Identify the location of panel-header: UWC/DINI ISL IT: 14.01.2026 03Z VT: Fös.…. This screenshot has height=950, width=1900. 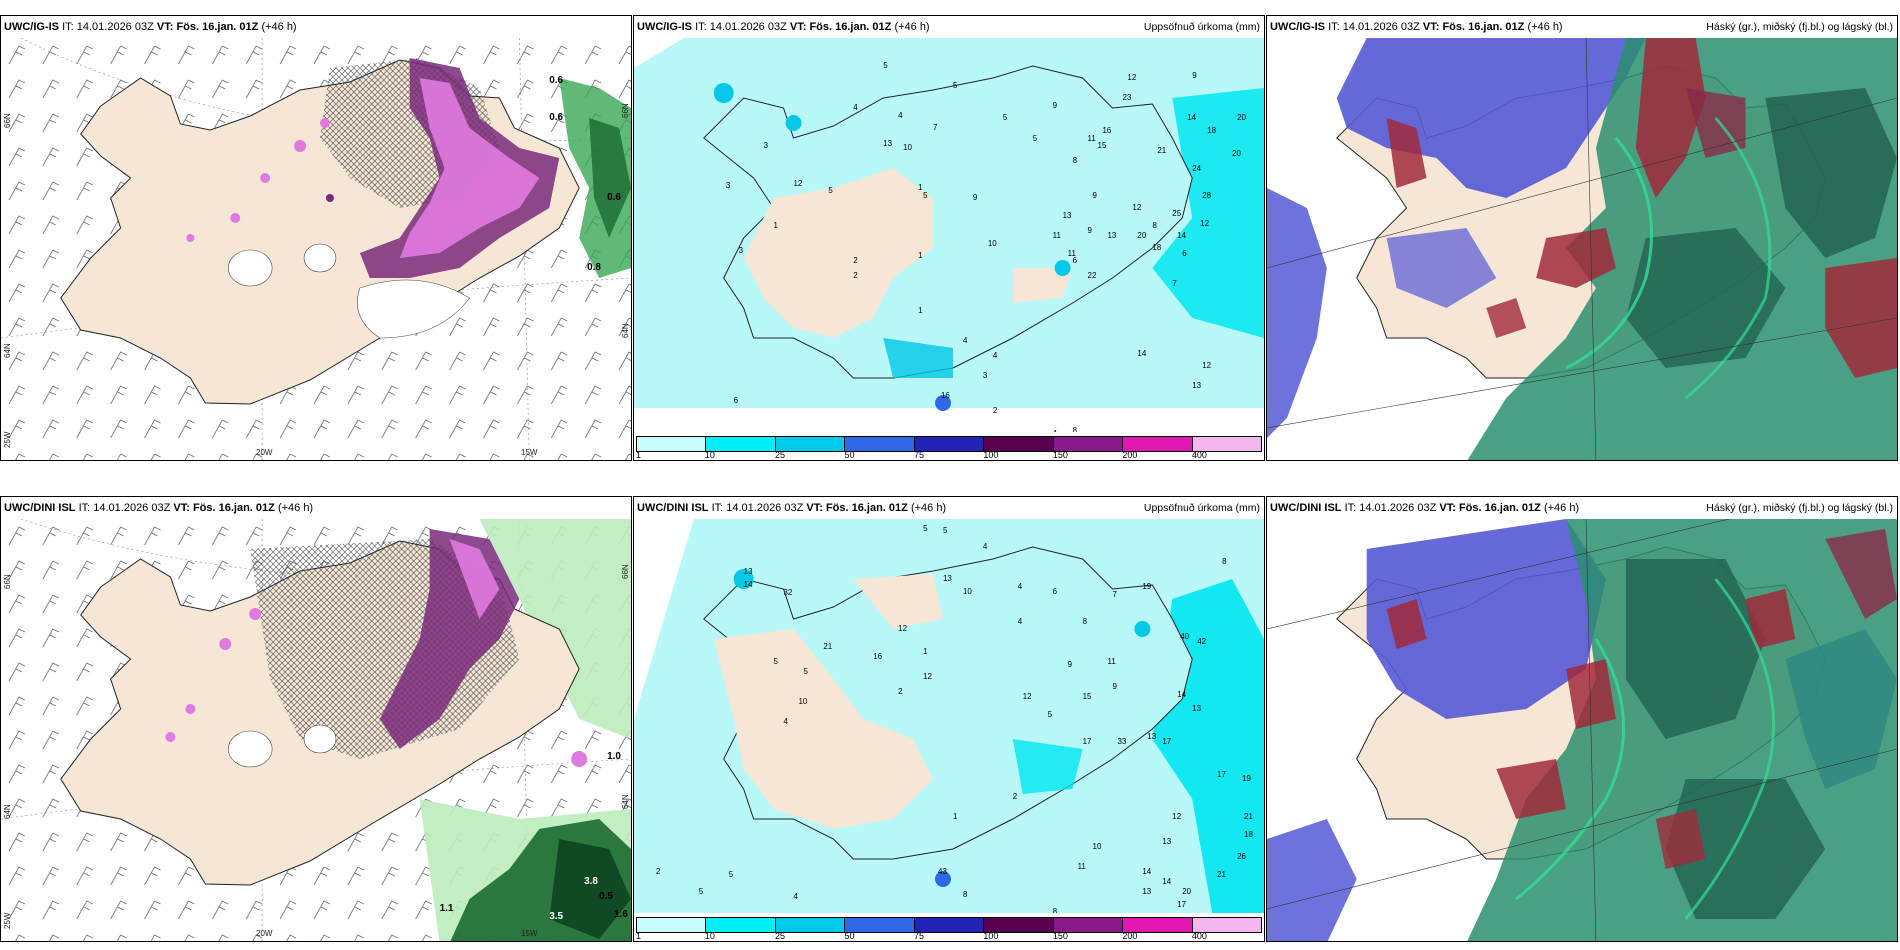
(1582, 508).